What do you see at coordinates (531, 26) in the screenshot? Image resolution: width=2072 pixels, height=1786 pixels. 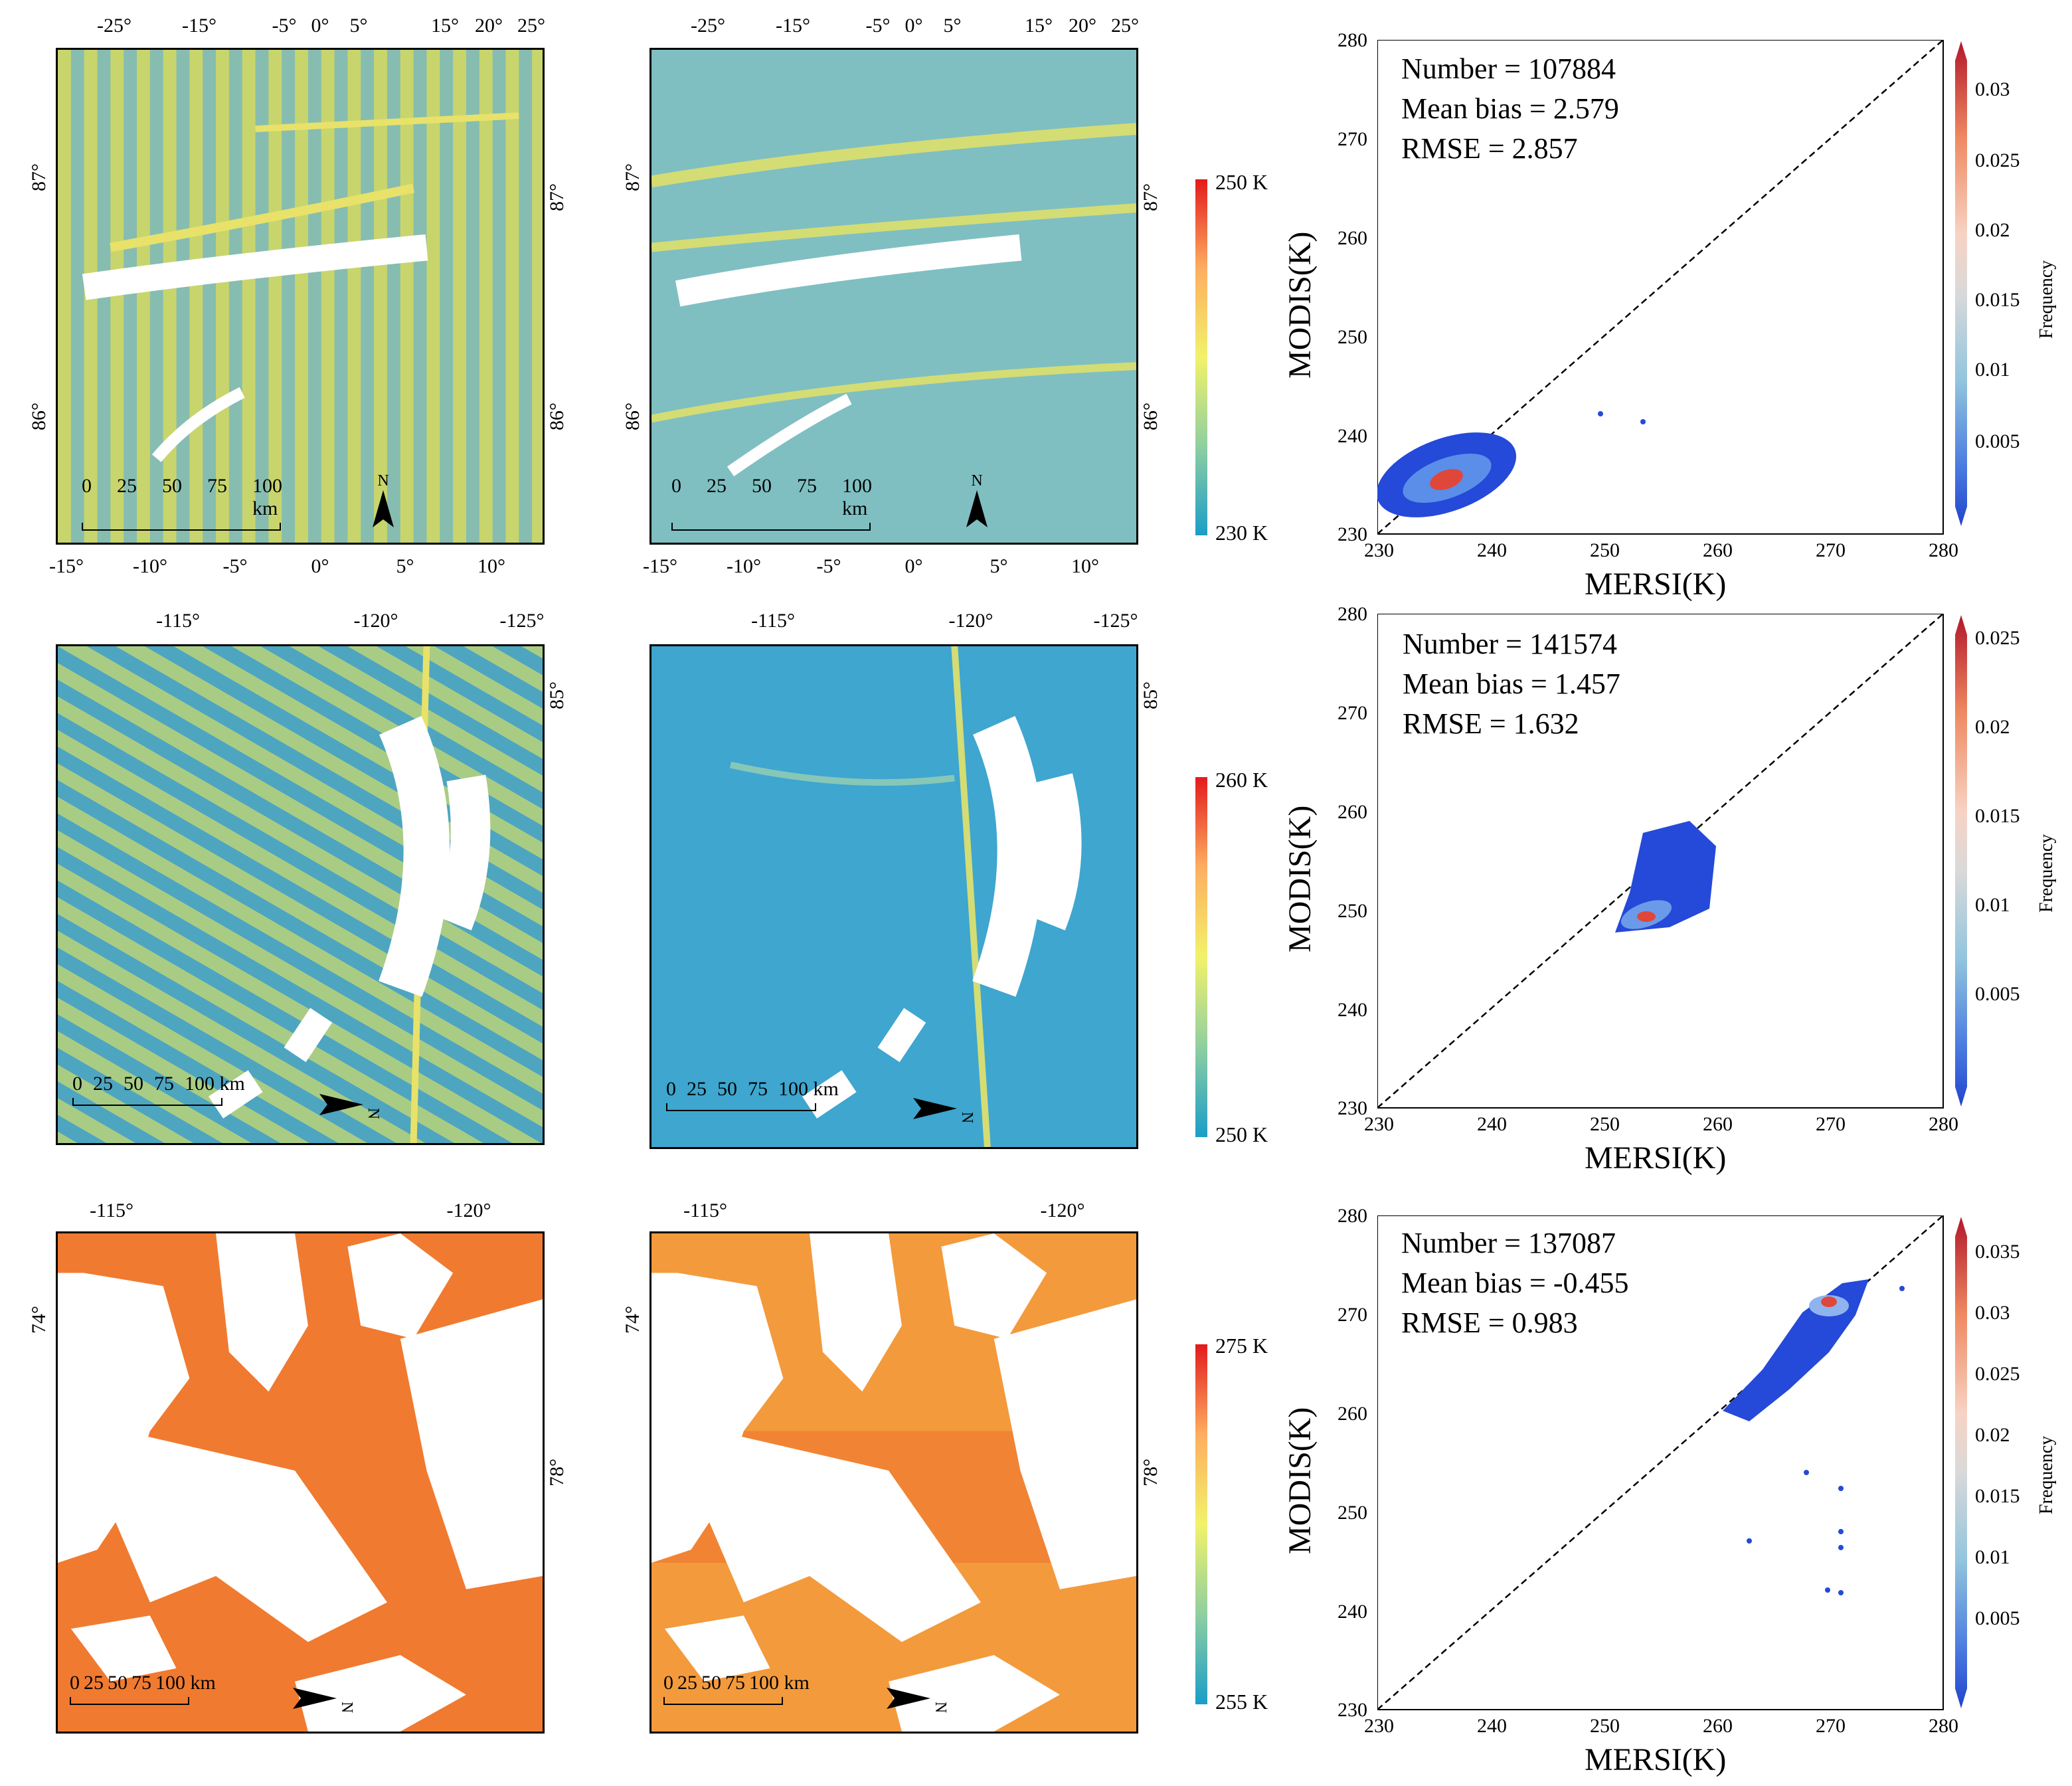 I see `top-tick: 25°` at bounding box center [531, 26].